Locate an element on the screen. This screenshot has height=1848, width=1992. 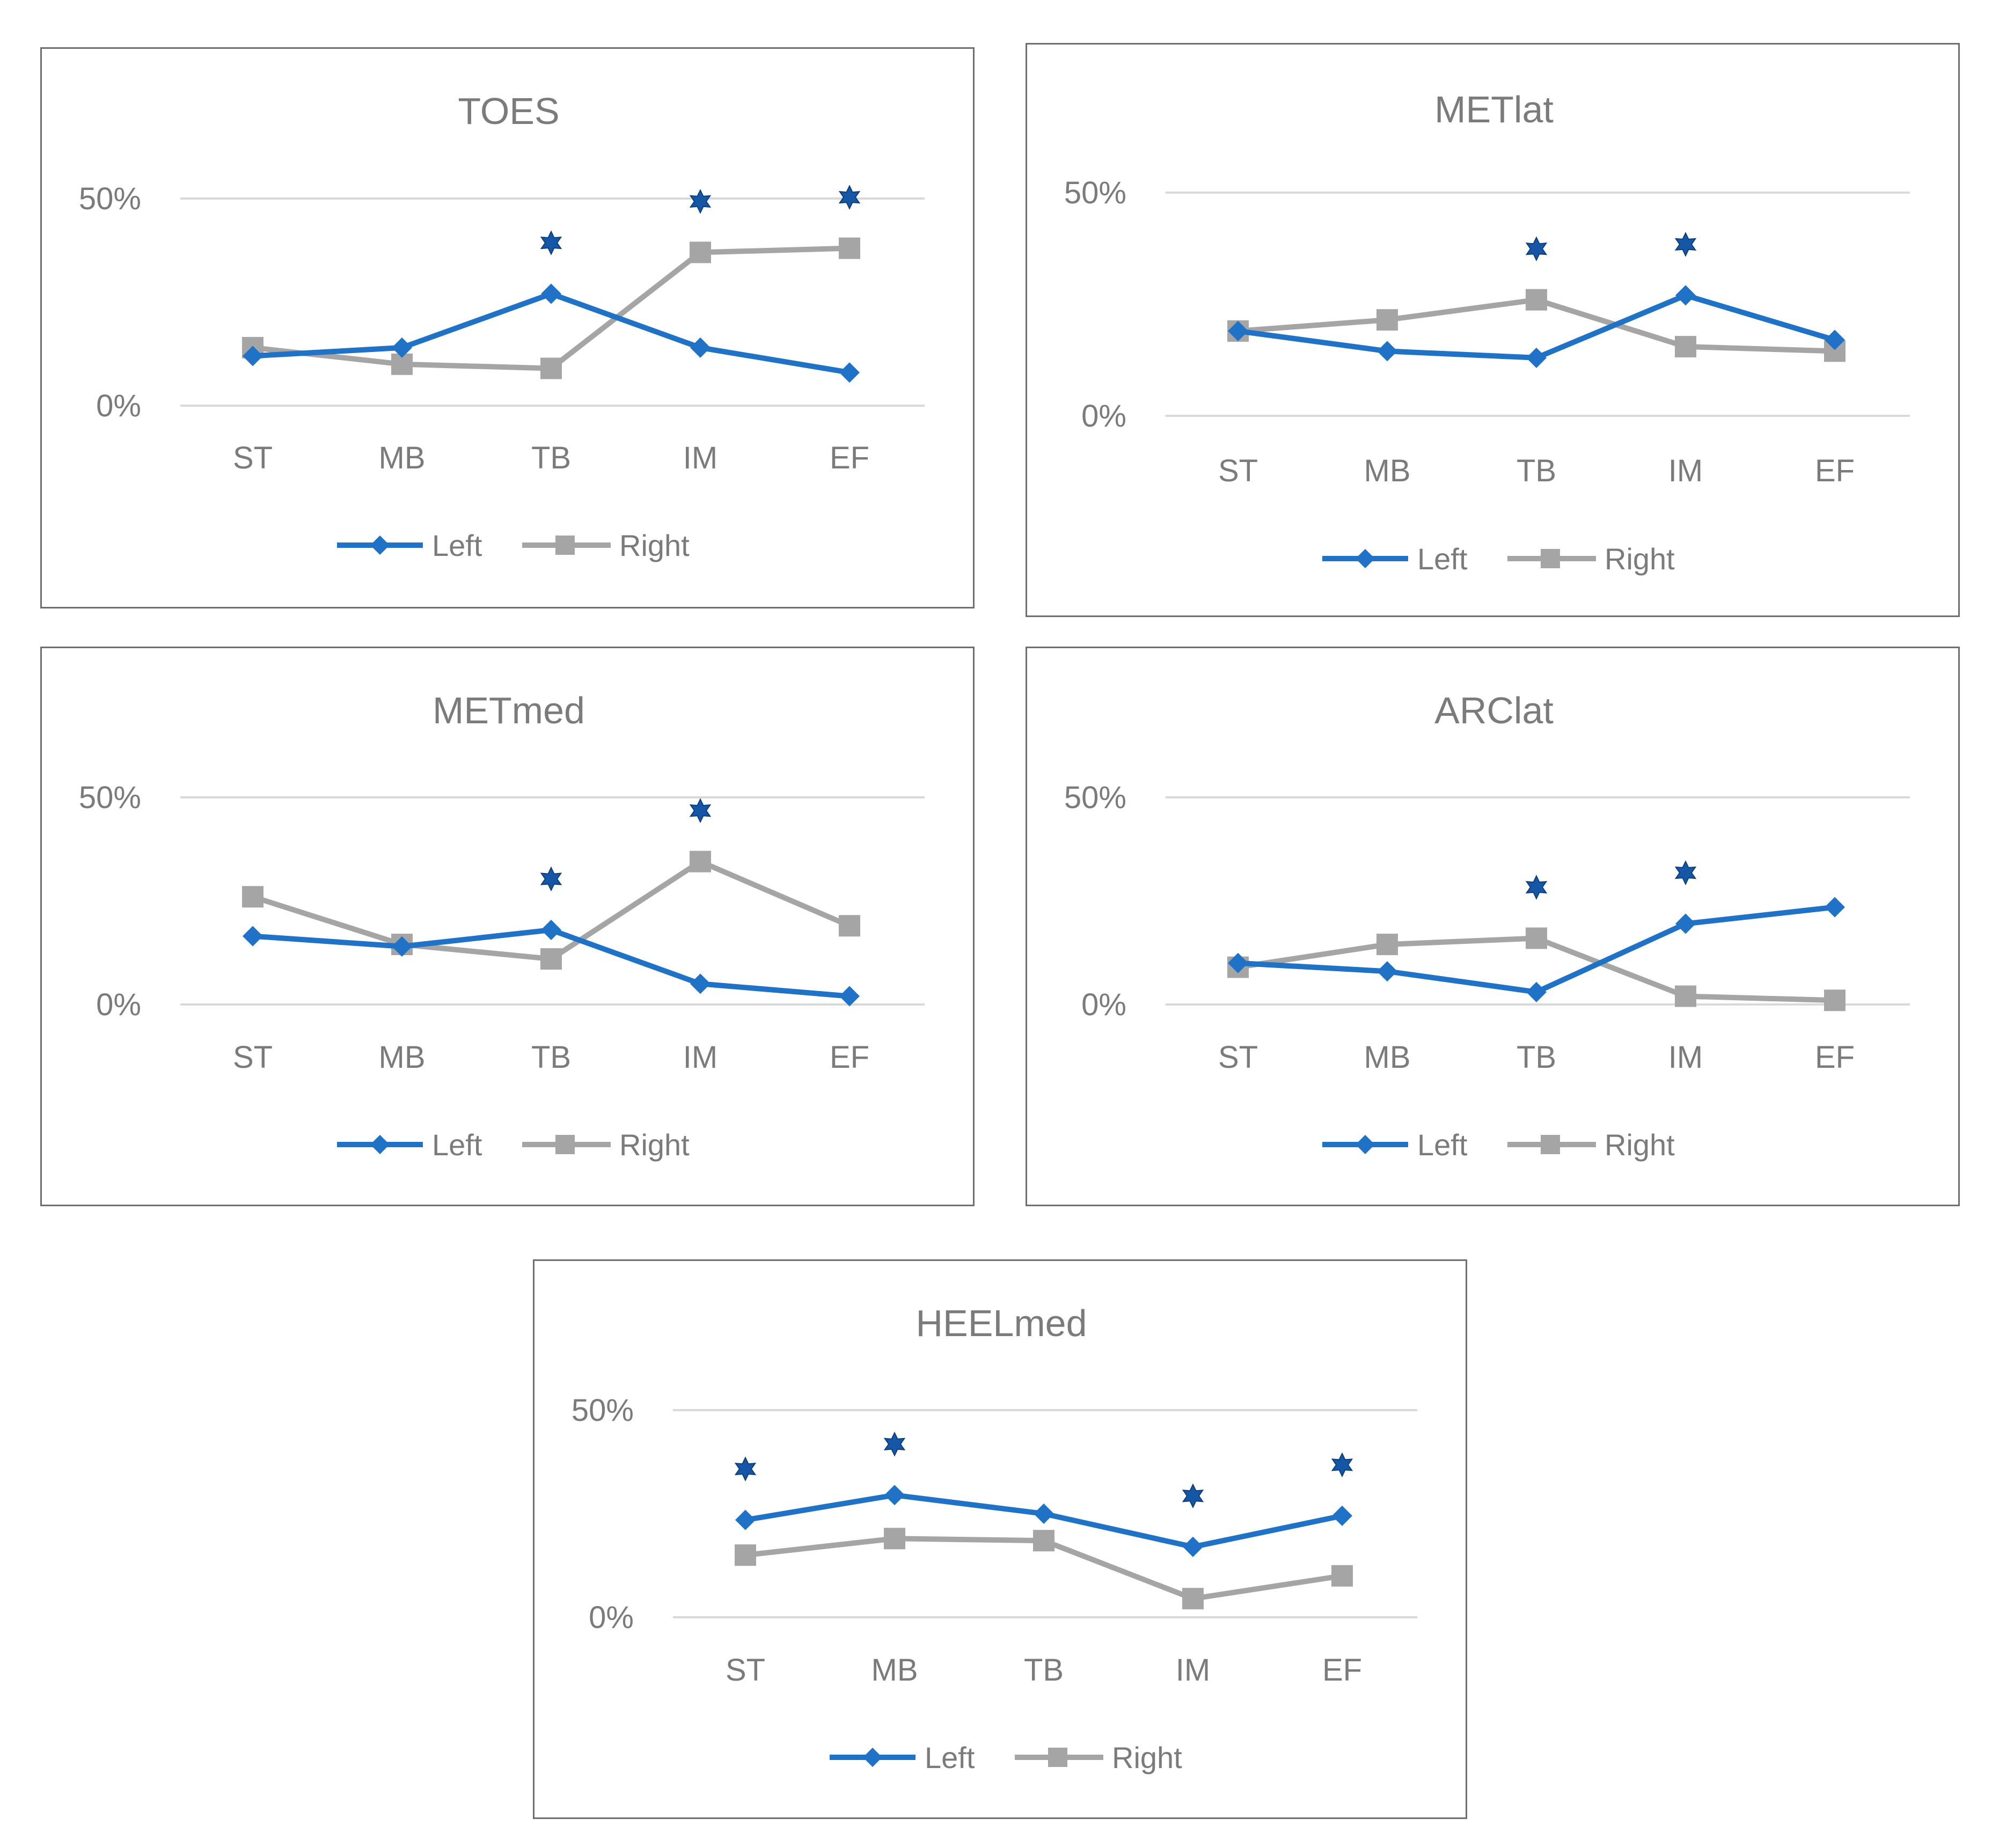
chart-svg: METmed 0% 50% ST MB TB IM EF Left Right is located at coordinates (502, 926).